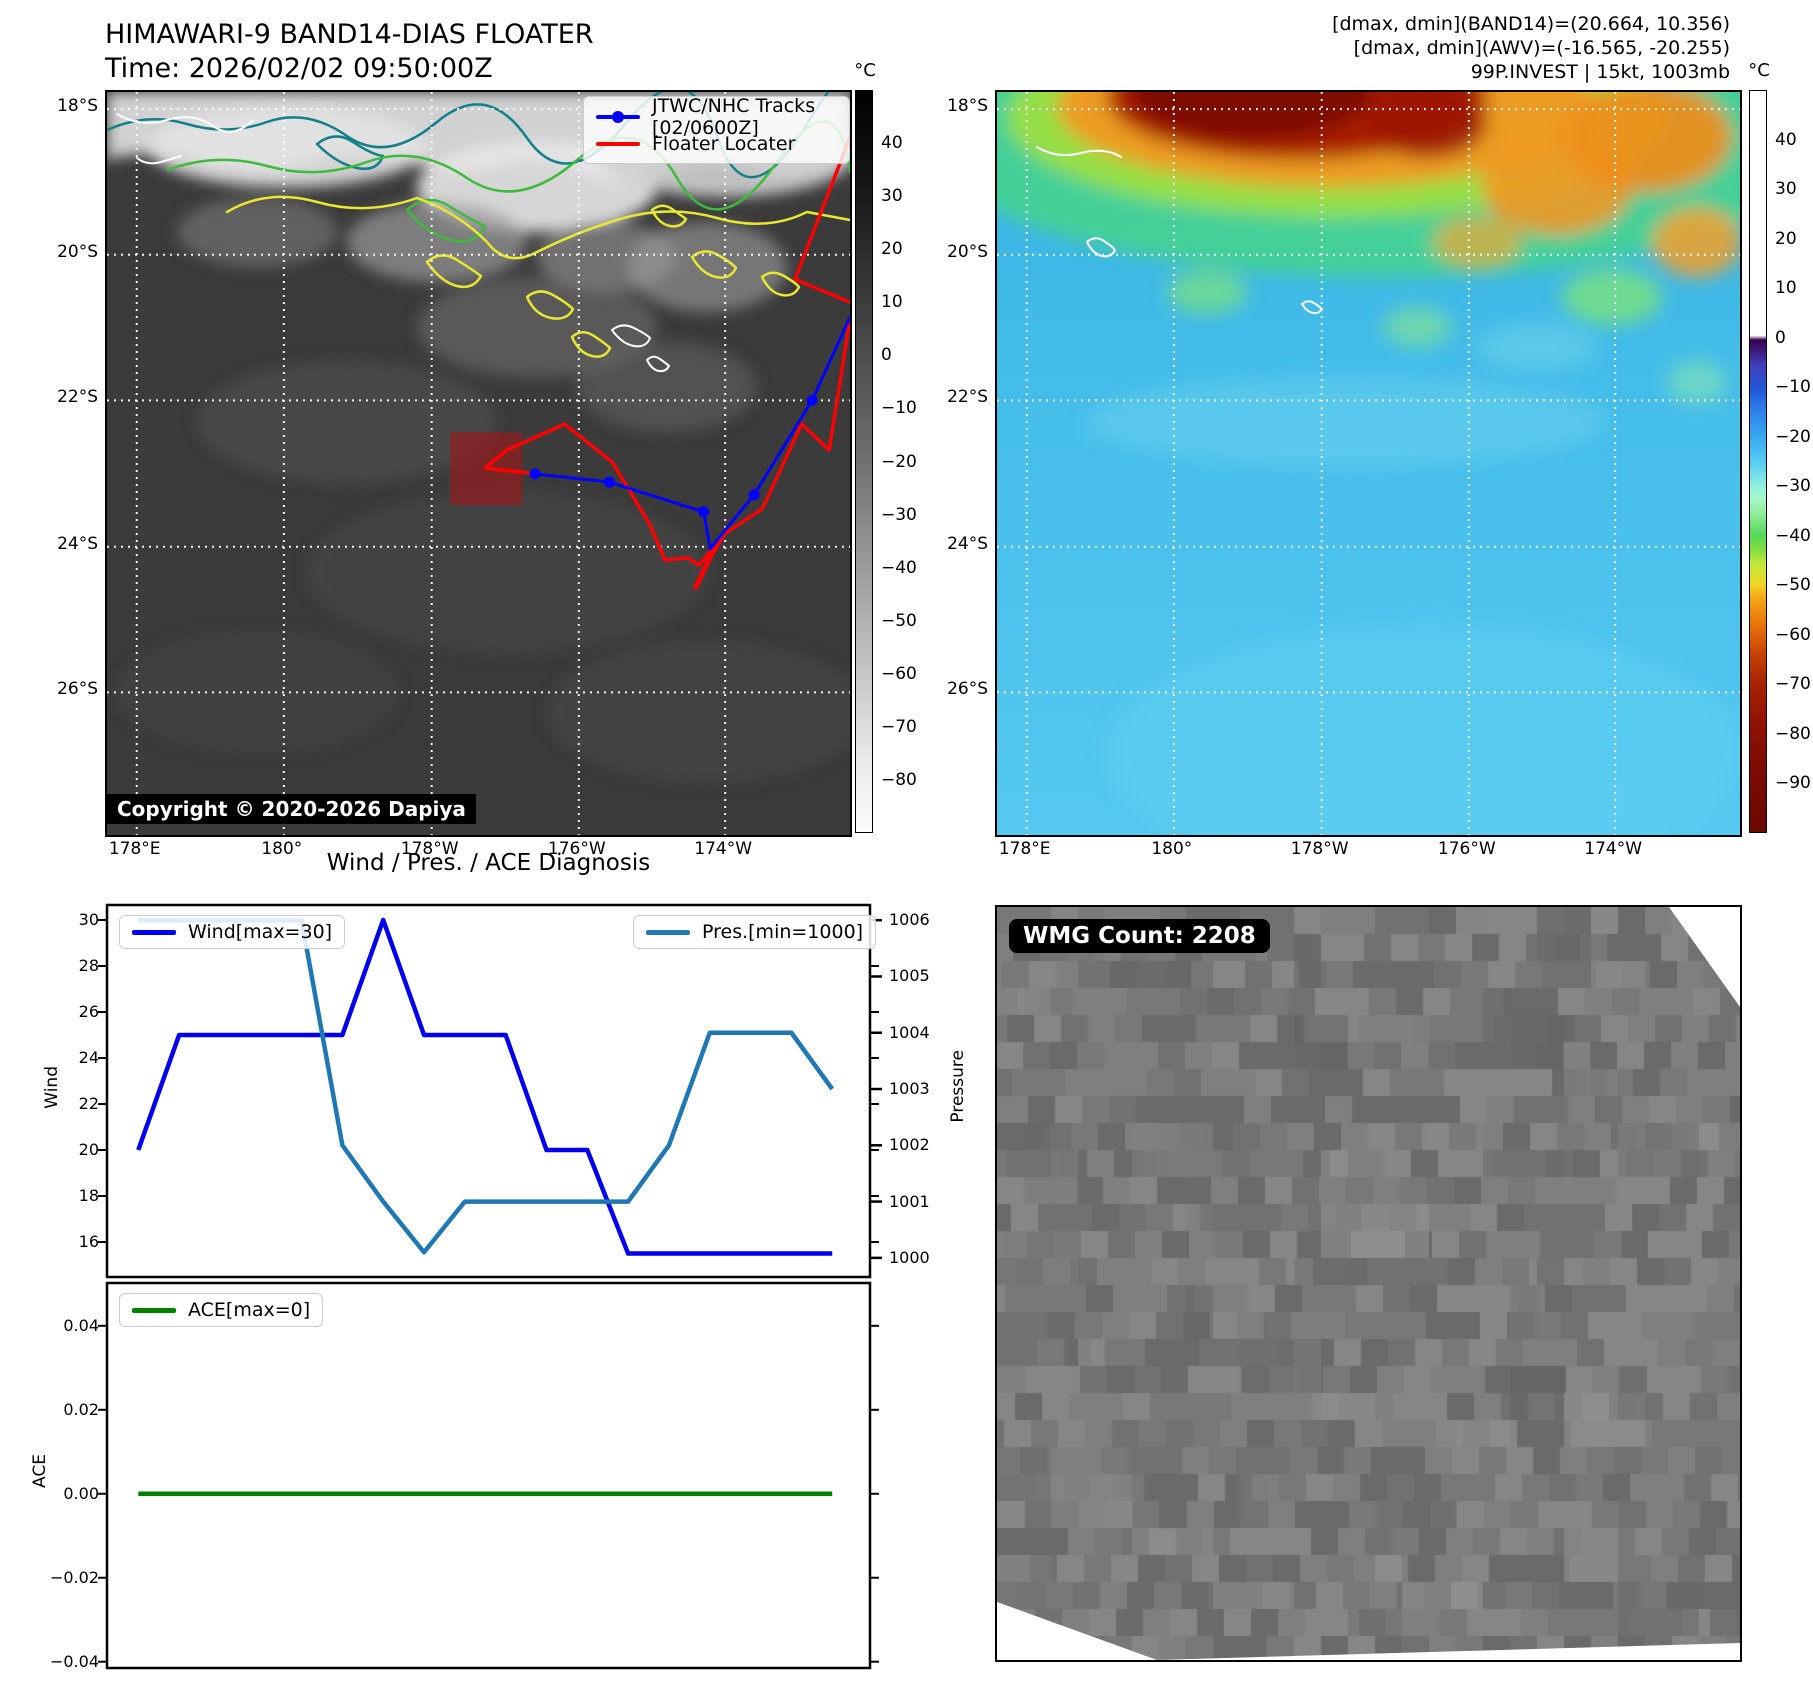 The width and height of the screenshot is (1813, 1692). Describe the element at coordinates (88, 1103) in the screenshot. I see `chart-ytick-label-left: 22` at that location.